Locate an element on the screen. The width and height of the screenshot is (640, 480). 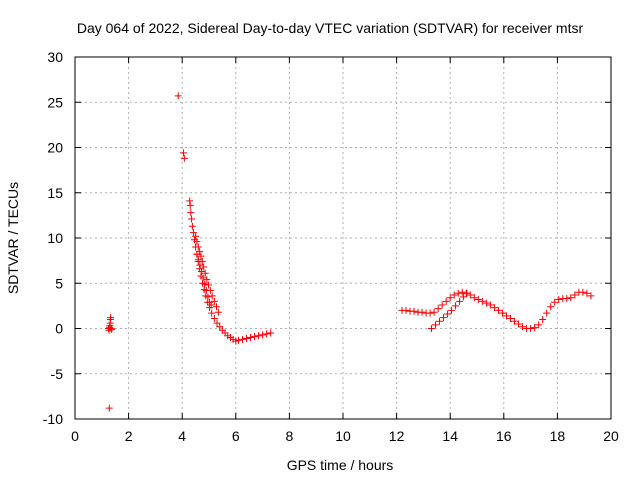
x-tick-label: 10 is located at coordinates (343, 436).